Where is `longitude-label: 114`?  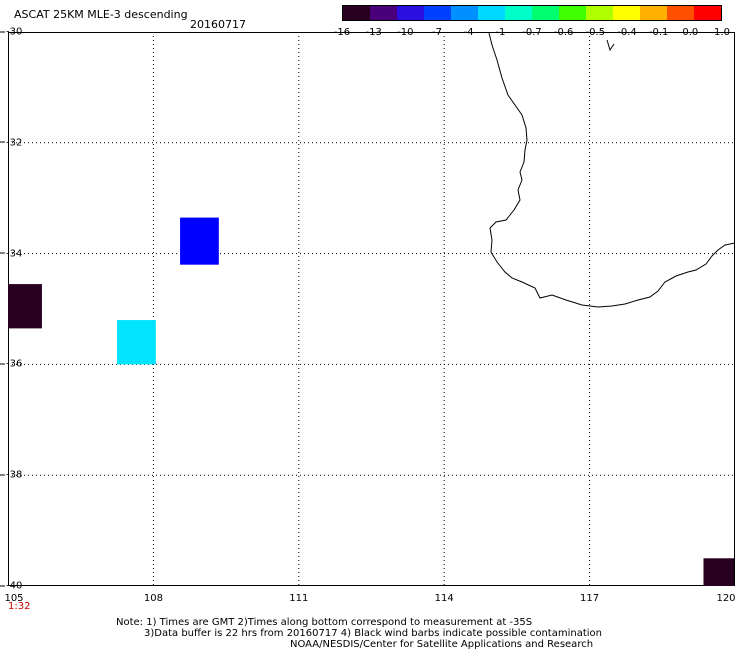
longitude-label: 114 is located at coordinates (444, 598).